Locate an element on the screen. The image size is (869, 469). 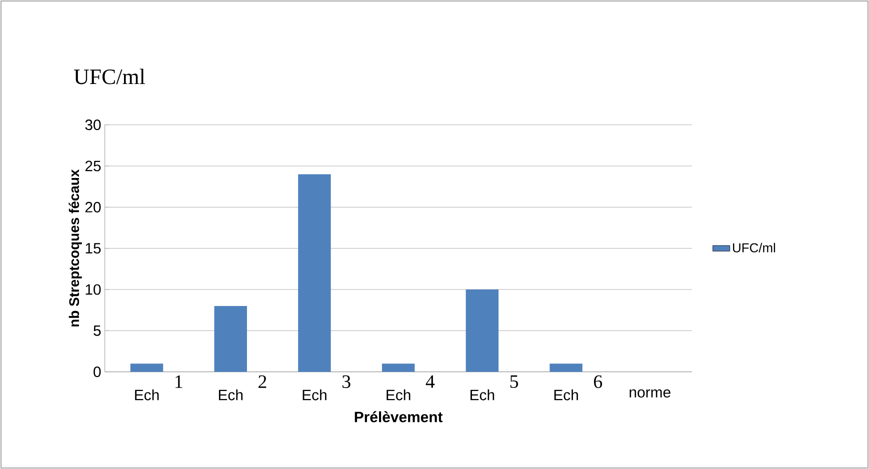
y-tick-label: 15 is located at coordinates (93, 248).